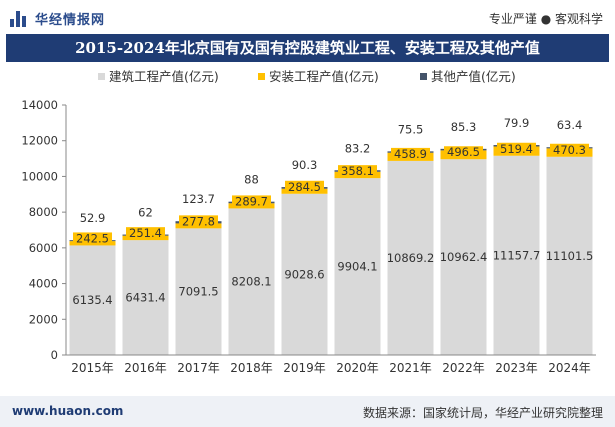  Describe the element at coordinates (410, 368) in the screenshot. I see `x-tick-label-6: 2021年` at that location.